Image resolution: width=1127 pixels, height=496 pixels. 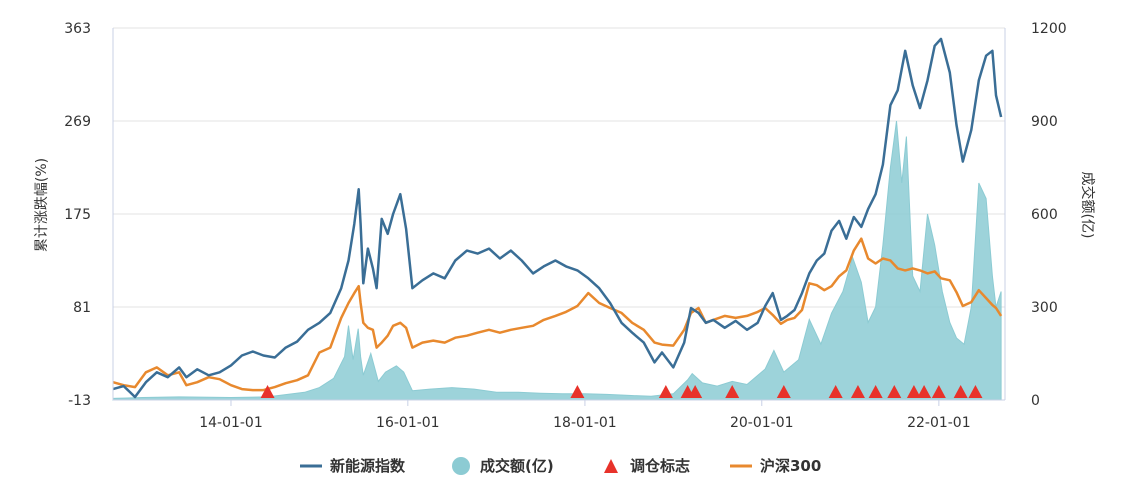 I want to click on y-axis-right-title: 成交额(亿), so click(x=1087, y=205).